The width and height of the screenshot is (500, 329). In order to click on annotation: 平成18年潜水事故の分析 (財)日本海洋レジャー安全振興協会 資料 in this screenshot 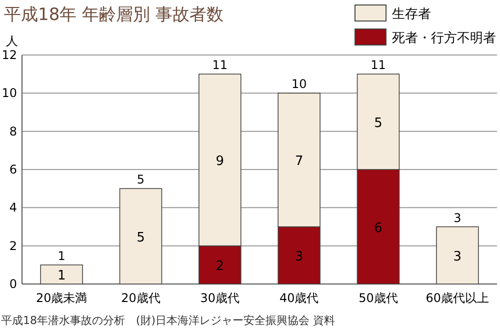, I will do `click(168, 320)`.